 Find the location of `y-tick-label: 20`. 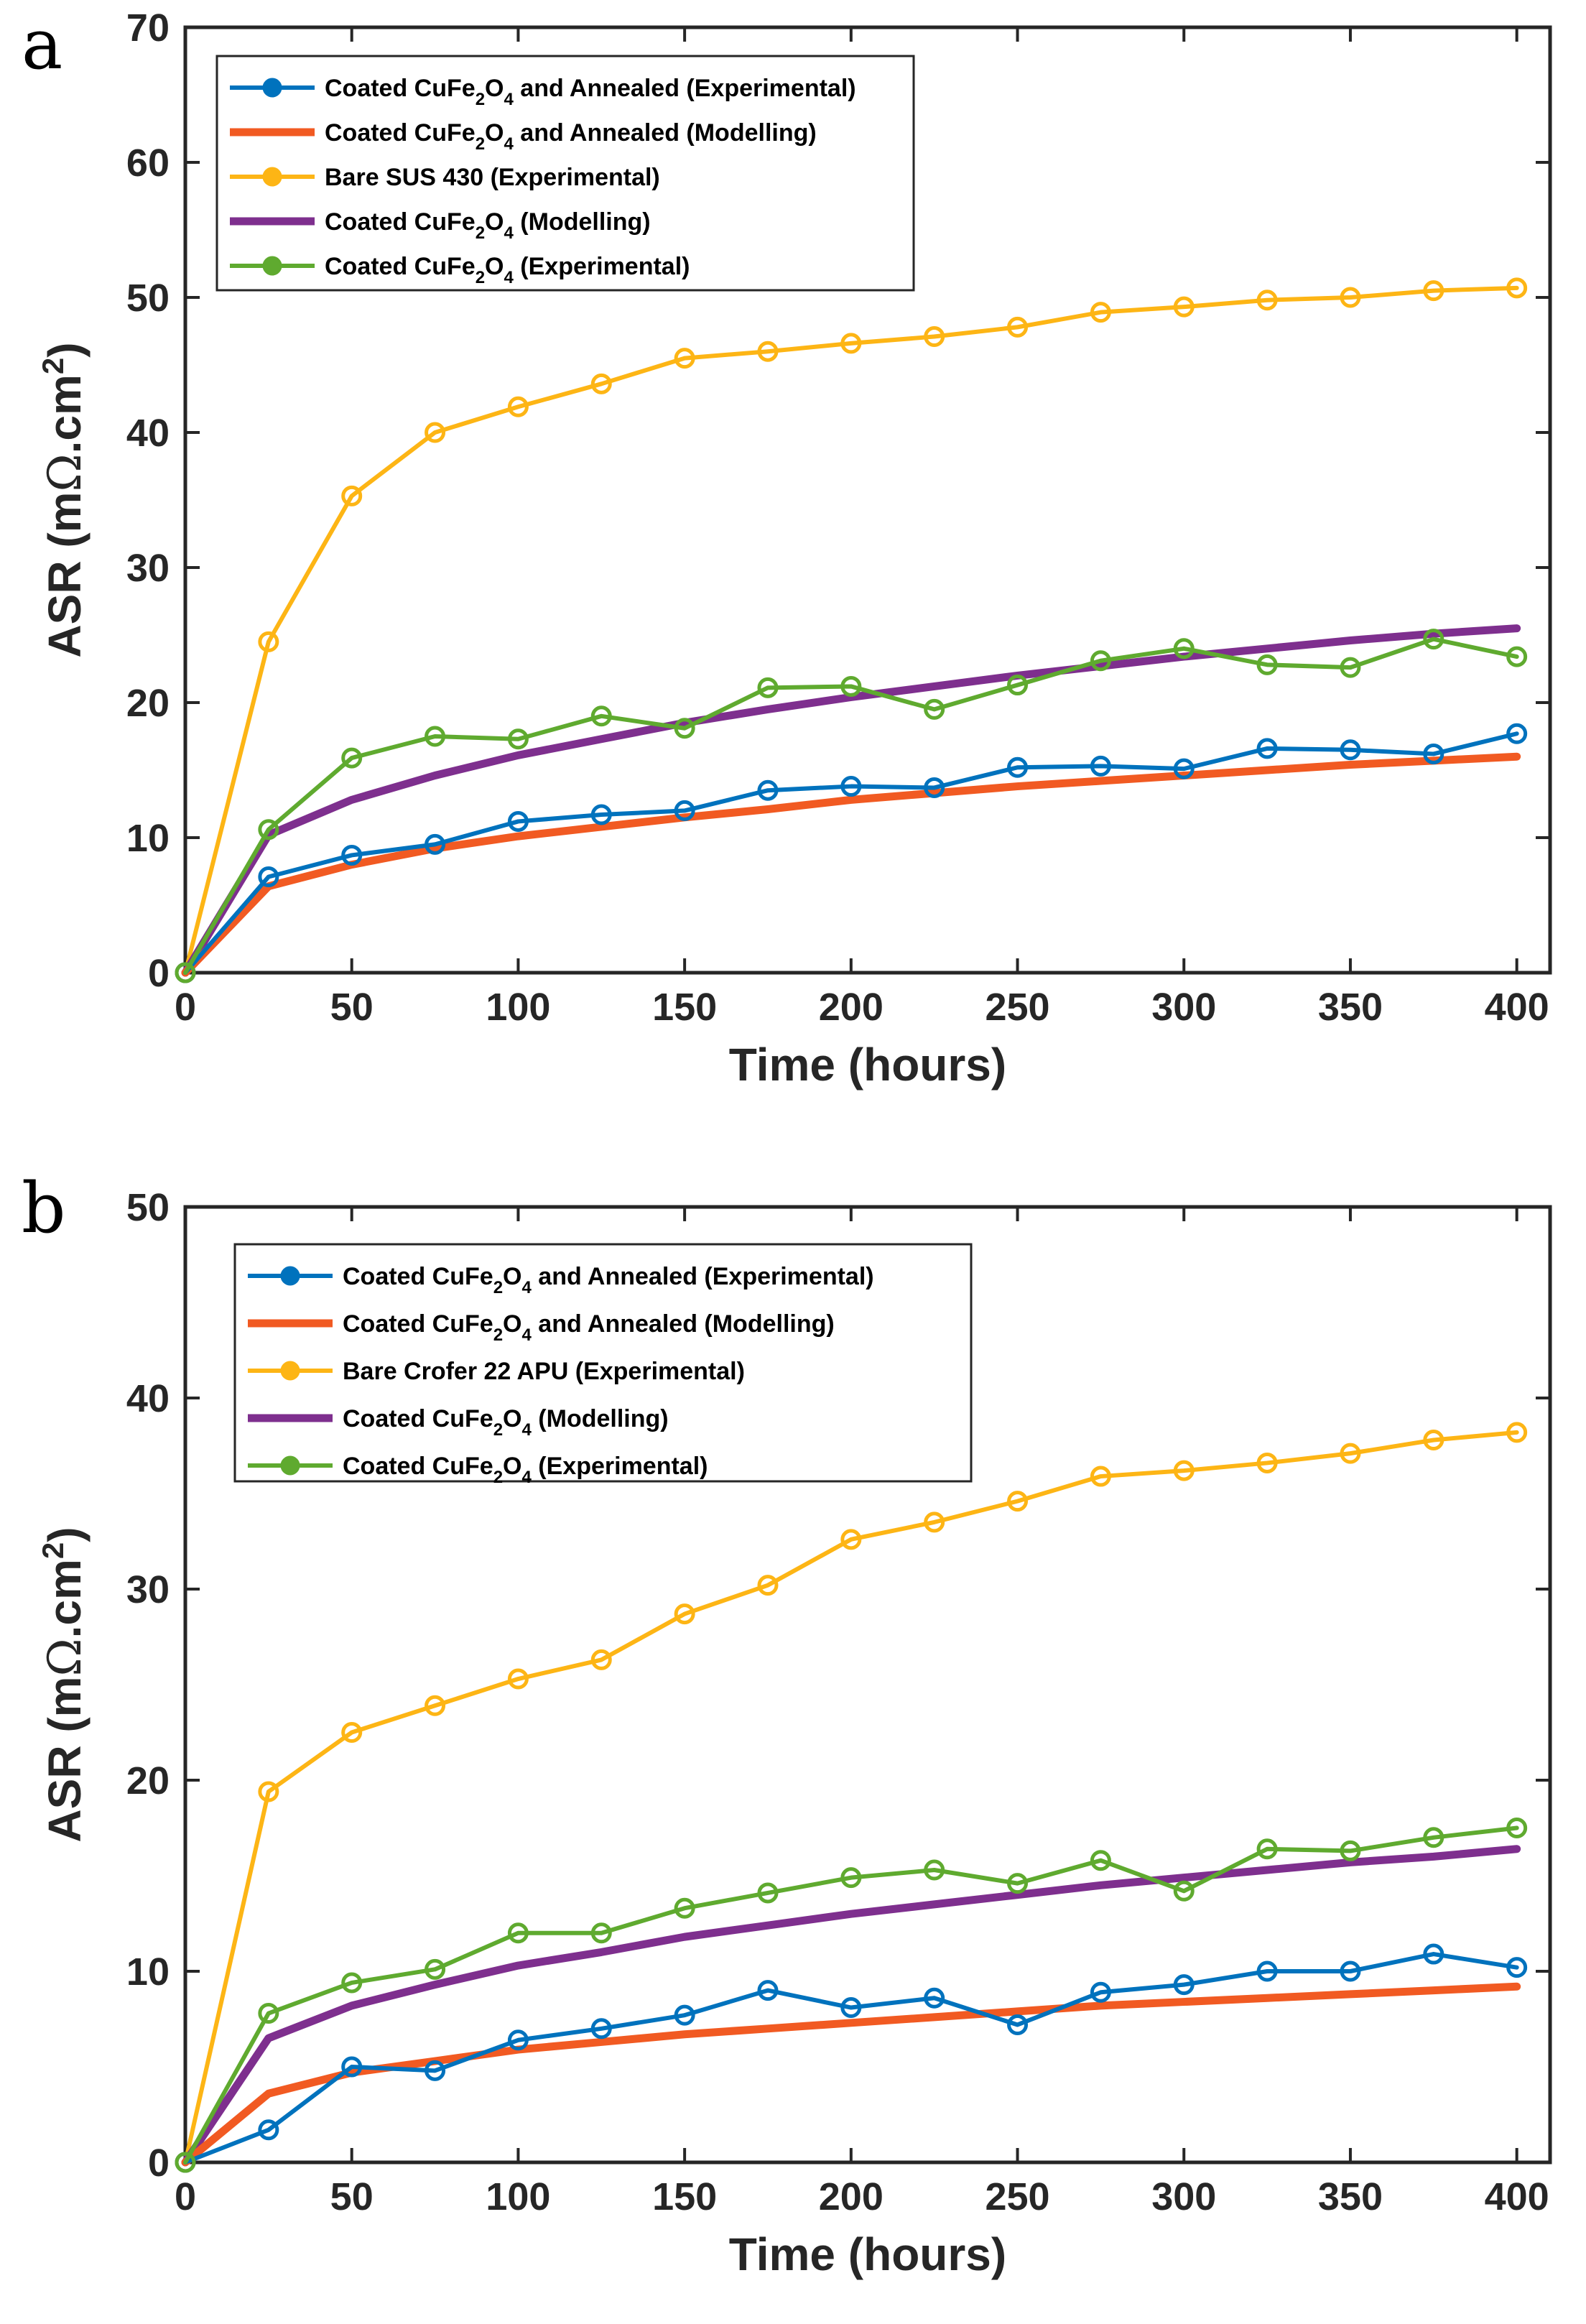

y-tick-label: 20 is located at coordinates (148, 1780).